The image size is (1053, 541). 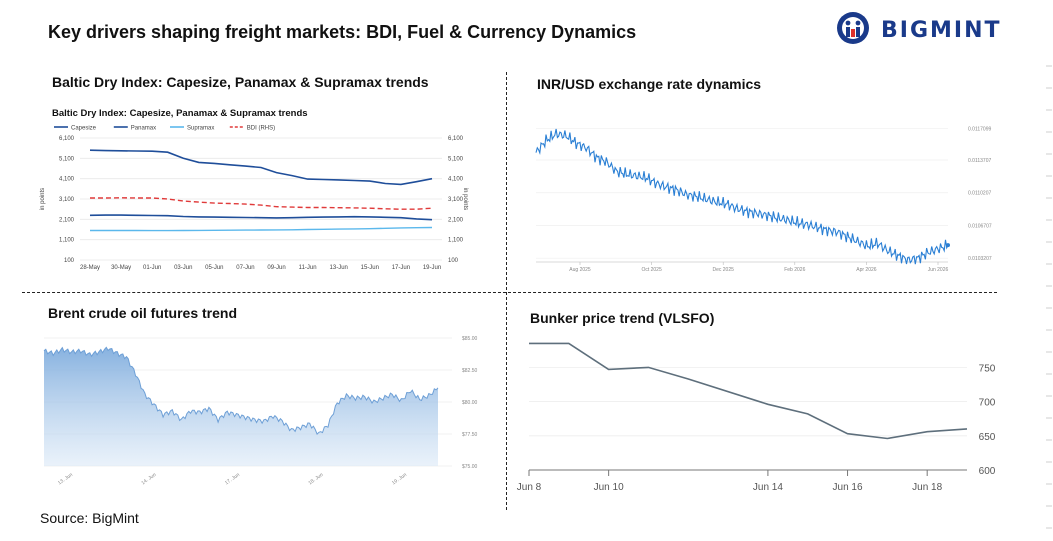 I want to click on bunker-ytick: 650, so click(x=987, y=437).